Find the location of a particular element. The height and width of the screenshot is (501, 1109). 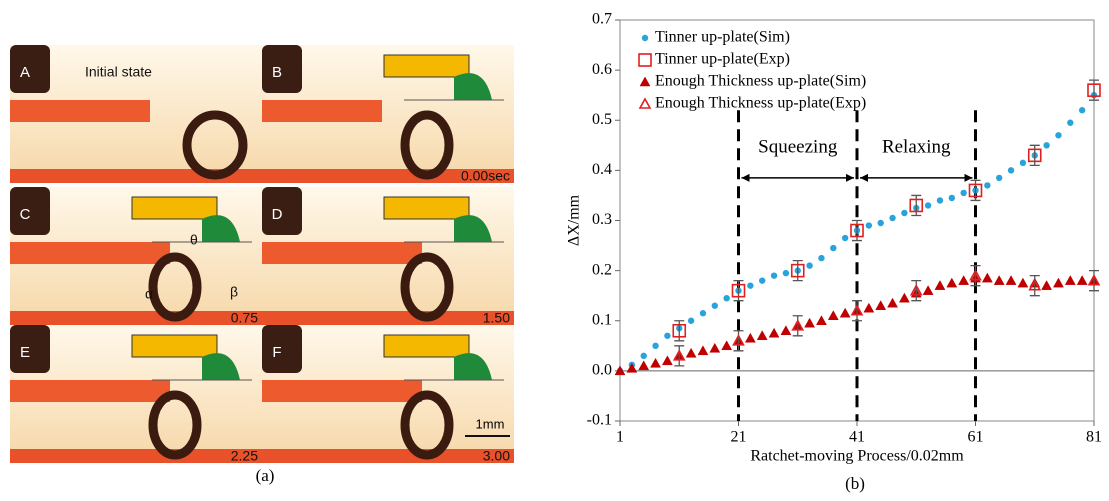

angle-label: θ is located at coordinates (194, 240).